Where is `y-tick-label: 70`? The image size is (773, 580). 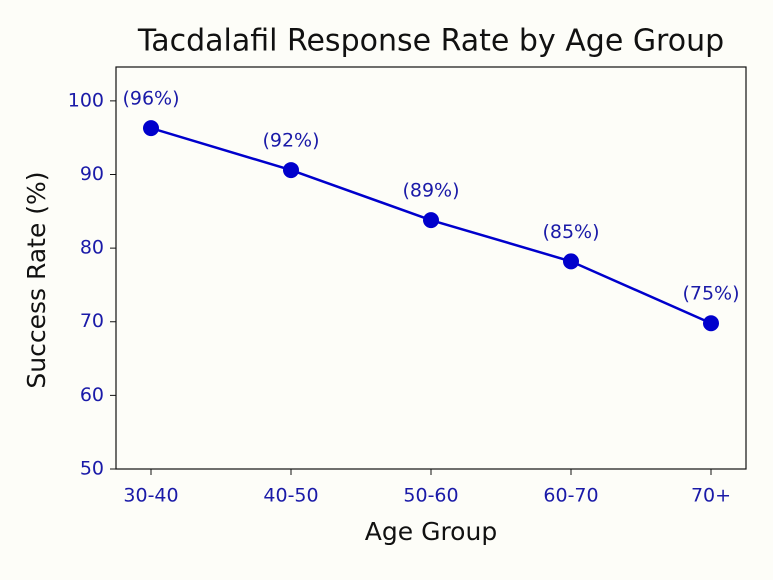 y-tick-label: 70 is located at coordinates (92, 321).